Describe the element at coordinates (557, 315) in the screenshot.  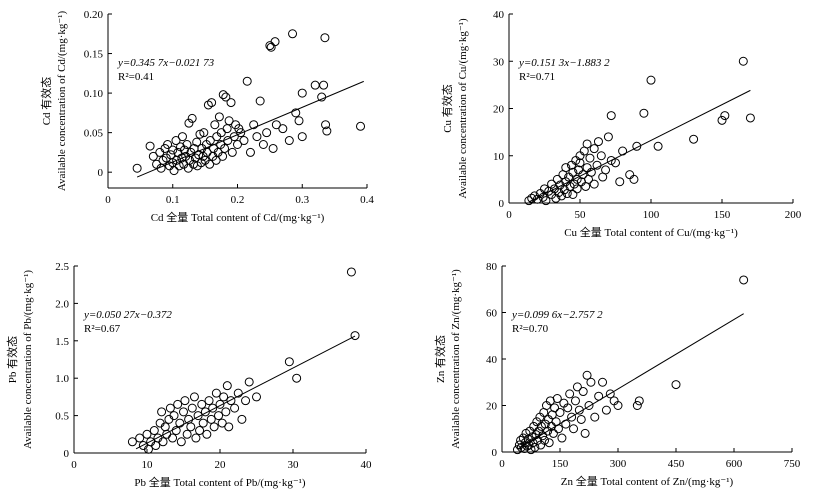
I see `regression-equation: y=0.099 6x−2.757 2` at that location.